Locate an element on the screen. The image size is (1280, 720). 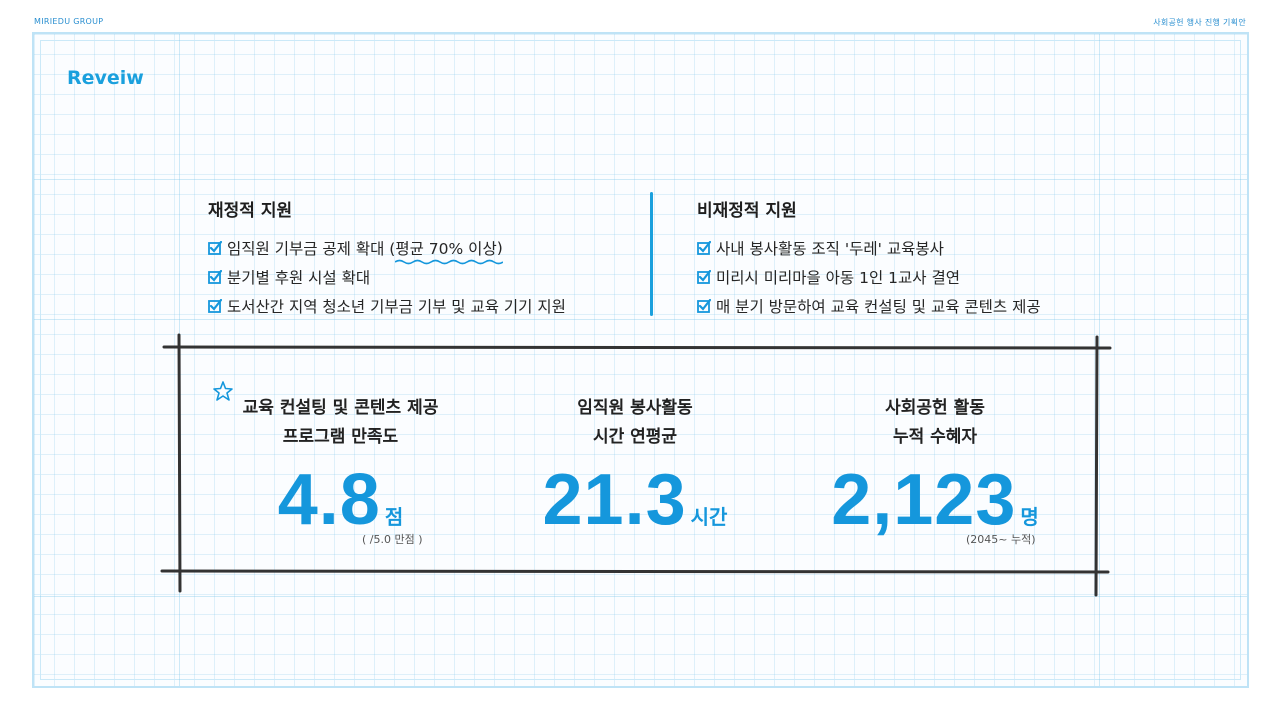
document-title: 사회공헌 행사 진행 기획안 is located at coordinates (1199, 22).